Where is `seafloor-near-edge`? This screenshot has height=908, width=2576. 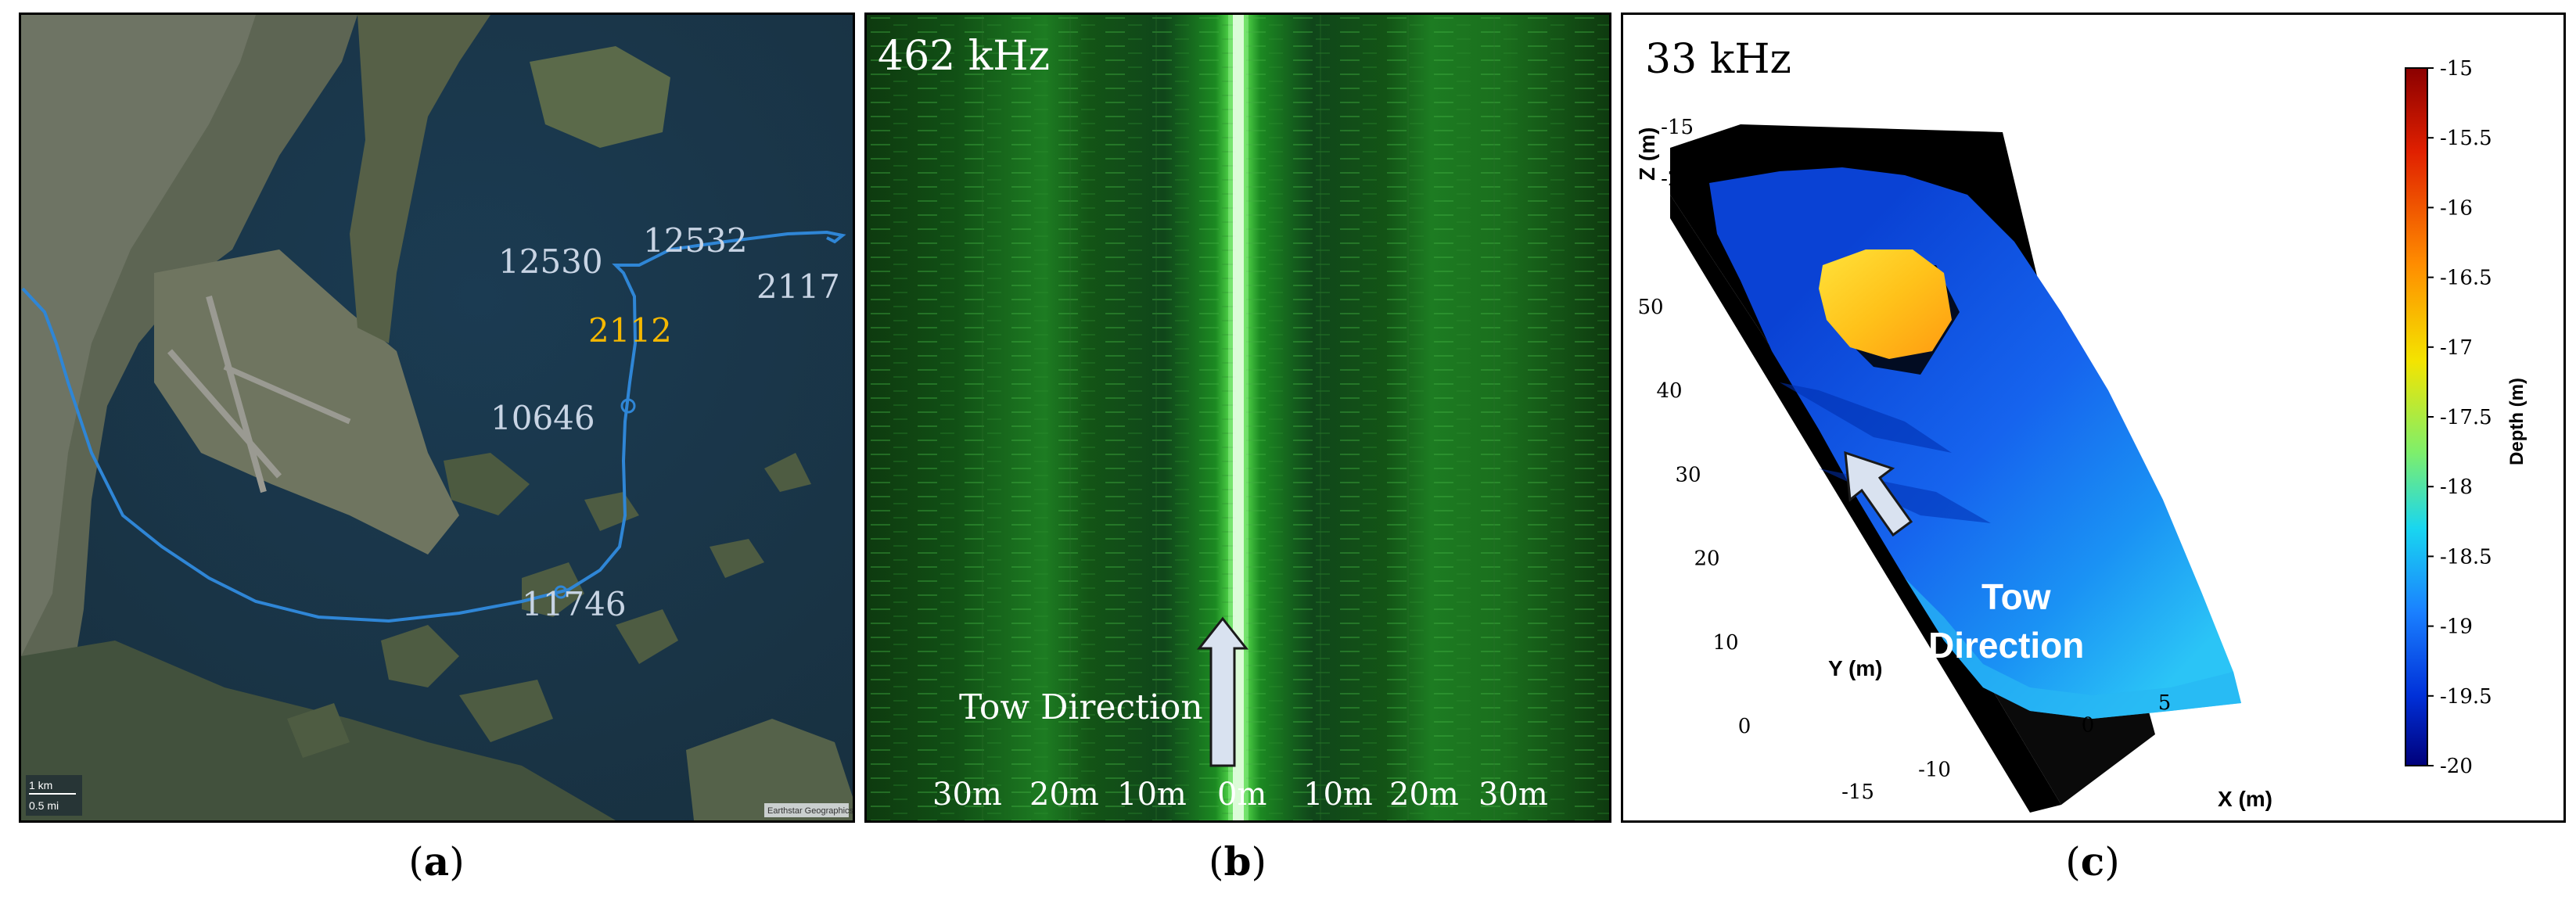 seafloor-near-edge is located at coordinates (2073, 648).